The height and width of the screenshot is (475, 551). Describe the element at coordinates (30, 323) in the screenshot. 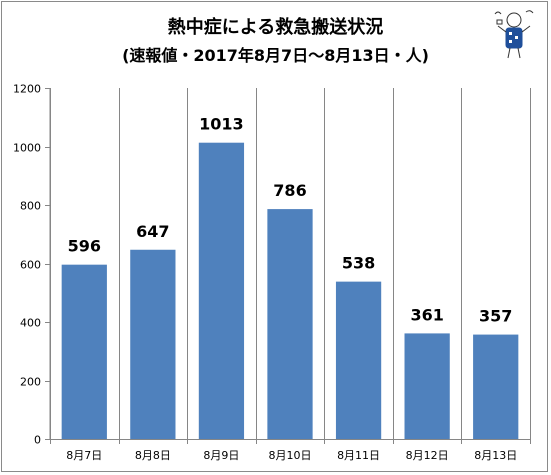

I see `y-tick-label: 400` at that location.